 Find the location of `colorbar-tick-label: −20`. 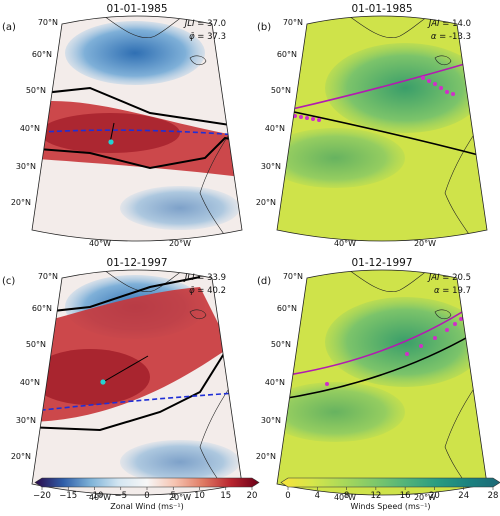

colorbar-tick-label: −20 is located at coordinates (42, 496).